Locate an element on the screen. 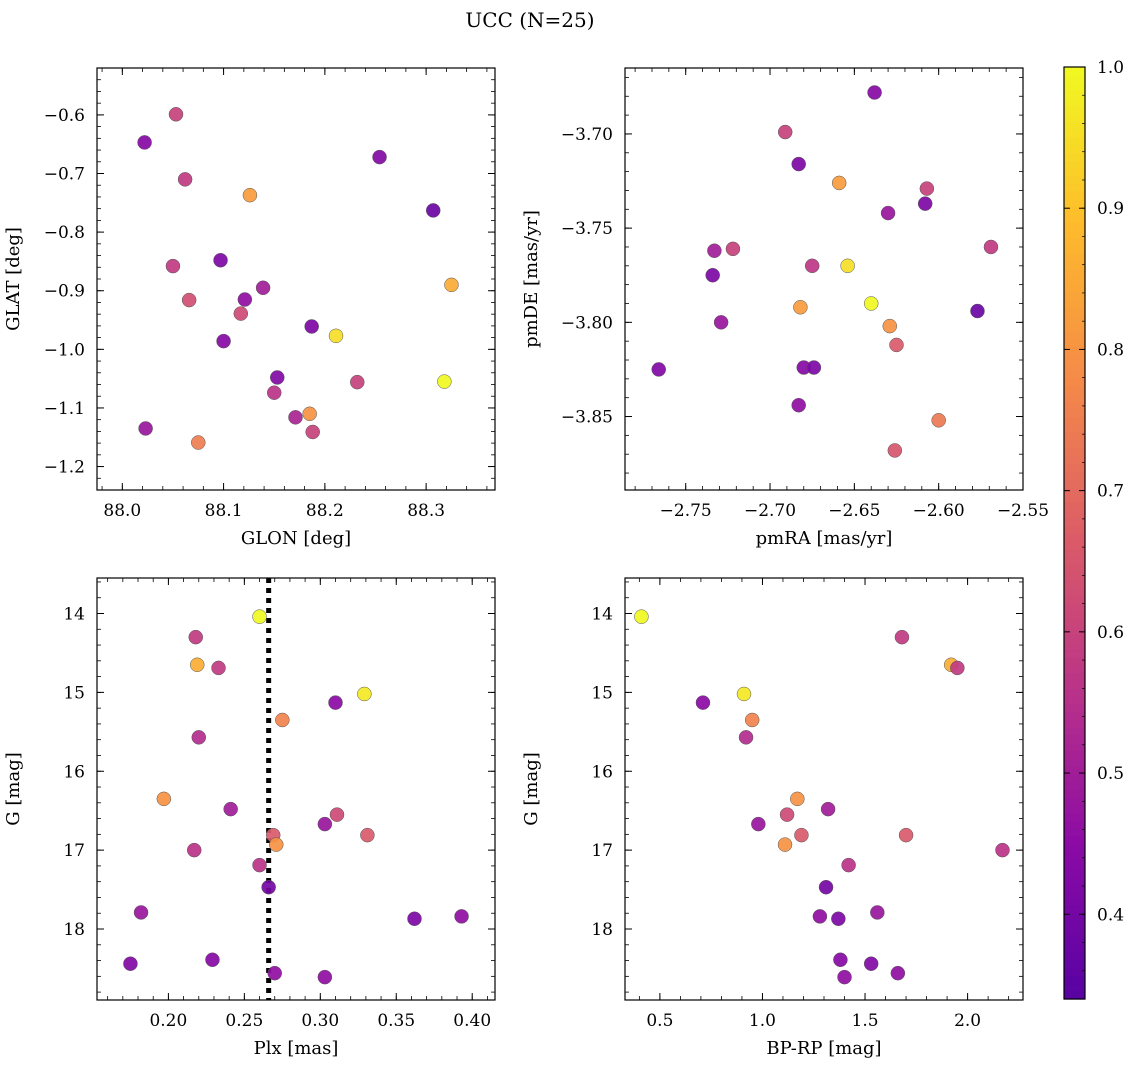 This screenshot has width=1136, height=1067. colorbar: 0.4 0.5 0.6 0.7 0.8 0.9 1.0 is located at coordinates (1093, 529).